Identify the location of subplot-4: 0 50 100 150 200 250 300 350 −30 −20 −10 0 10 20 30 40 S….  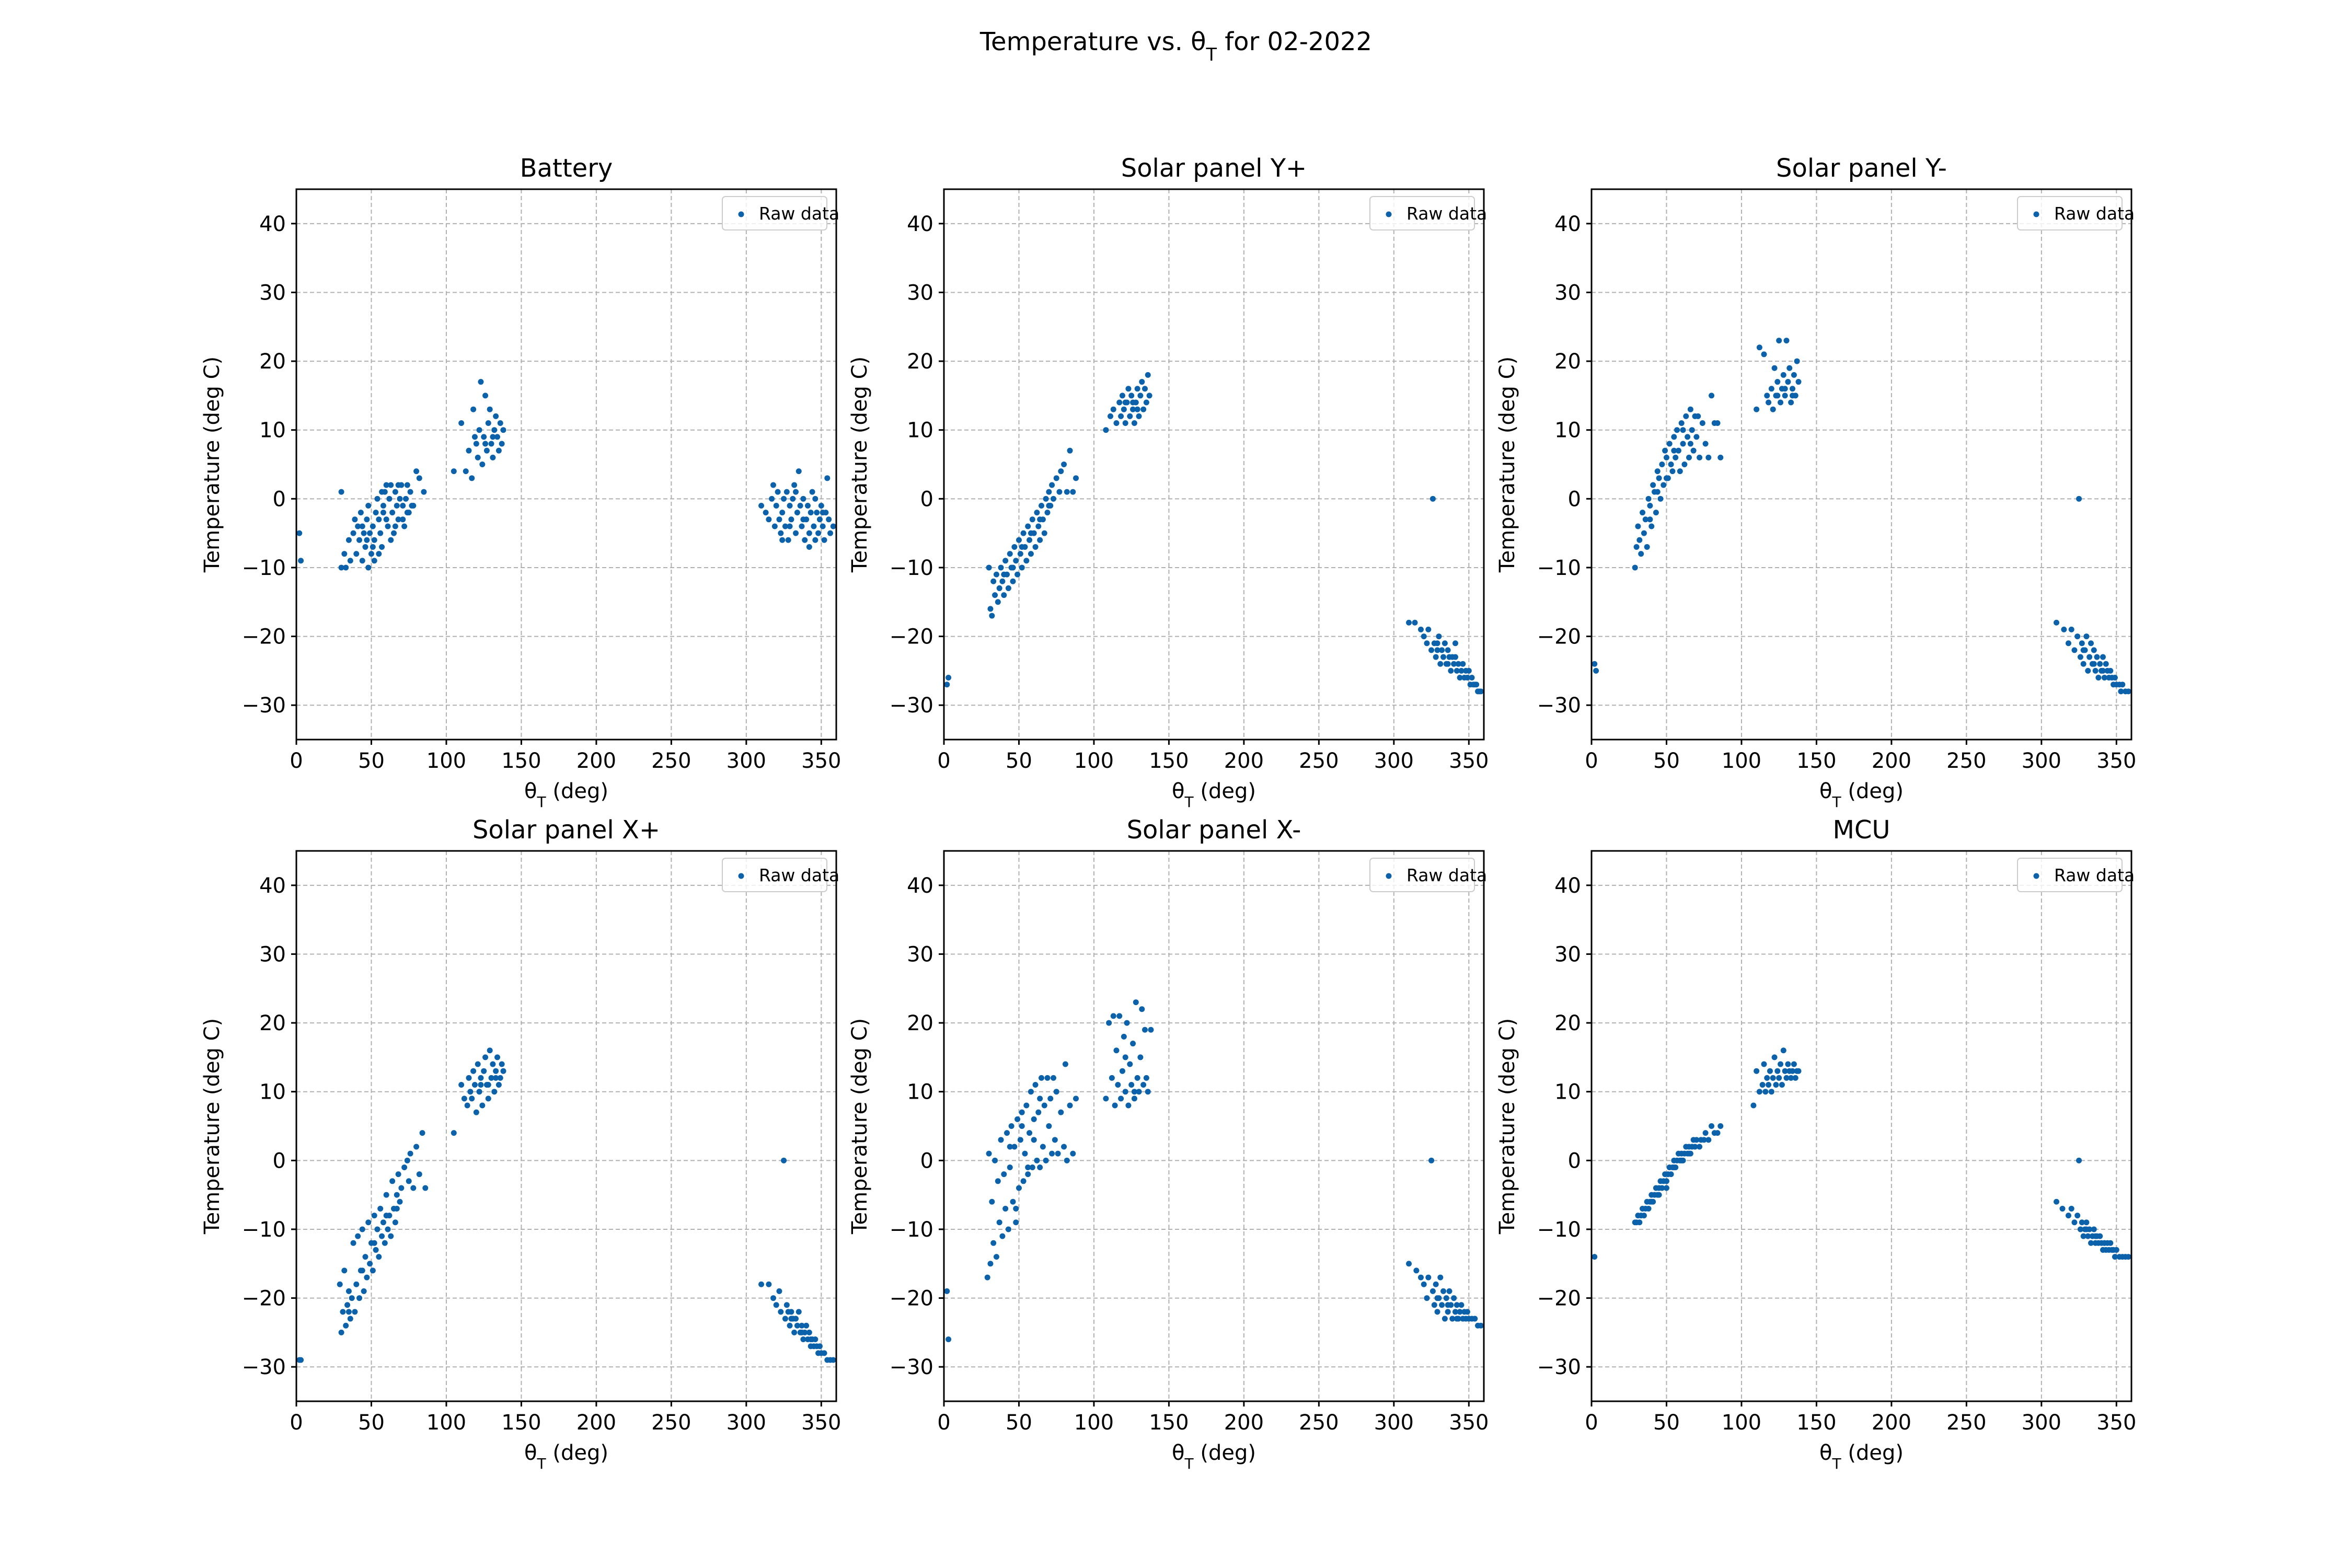
(520, 1143).